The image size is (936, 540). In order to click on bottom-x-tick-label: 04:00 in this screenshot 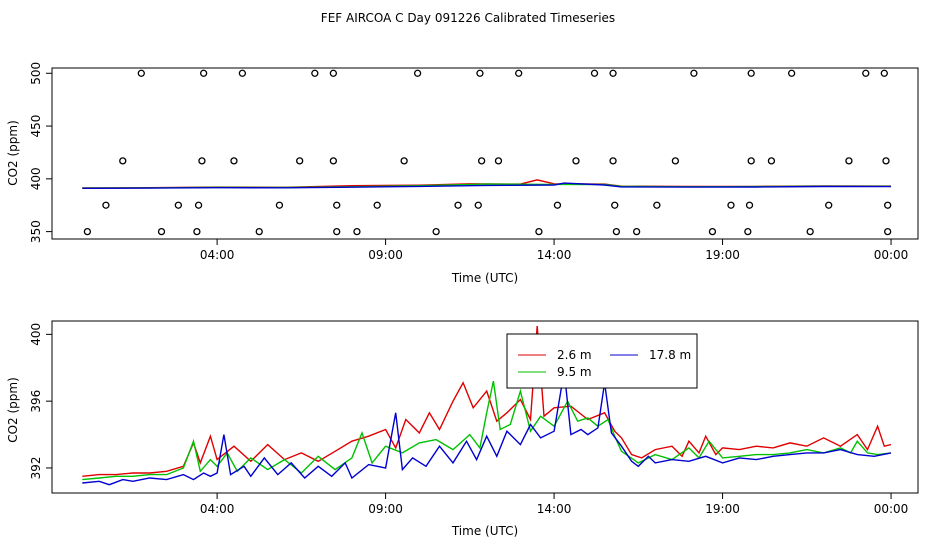, I will do `click(217, 509)`.